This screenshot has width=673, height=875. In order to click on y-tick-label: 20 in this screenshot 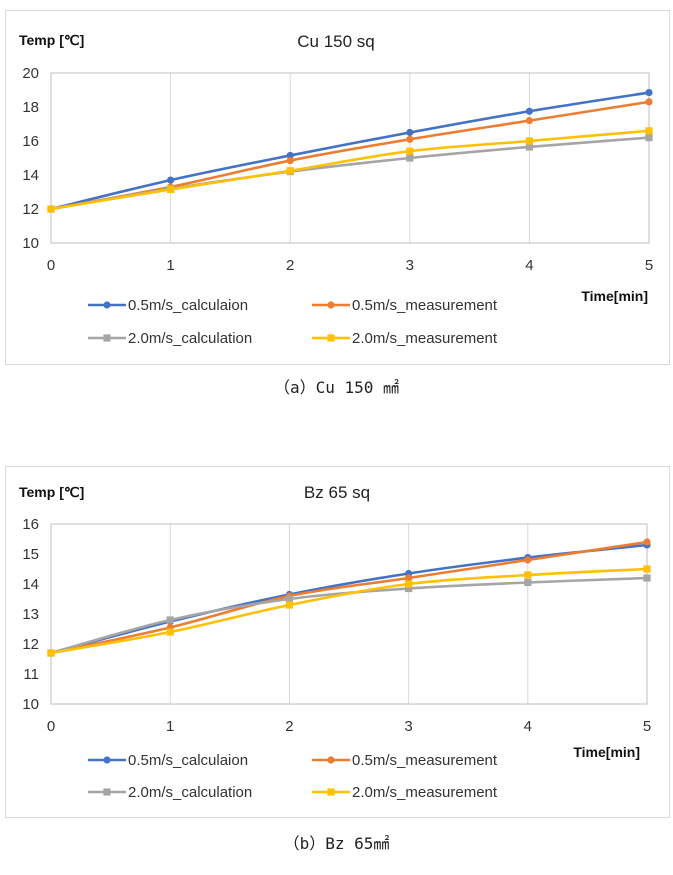, I will do `click(30, 73)`.